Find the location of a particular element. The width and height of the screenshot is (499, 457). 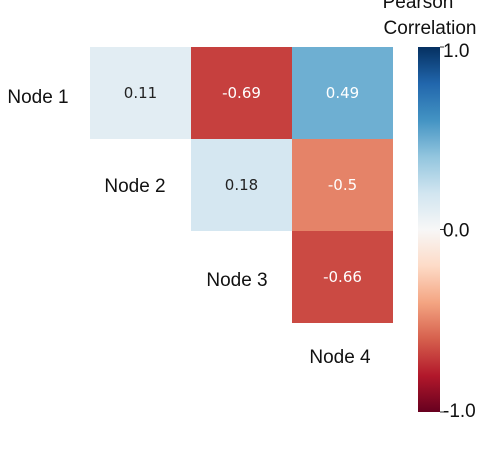

cell-value-label: -0.66 is located at coordinates (342, 277).